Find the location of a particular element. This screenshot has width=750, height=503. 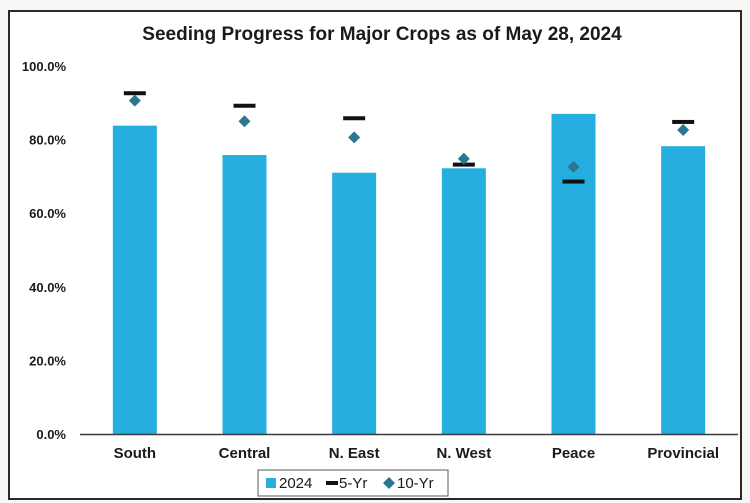

x-tick-label: N. West is located at coordinates (463, 453).